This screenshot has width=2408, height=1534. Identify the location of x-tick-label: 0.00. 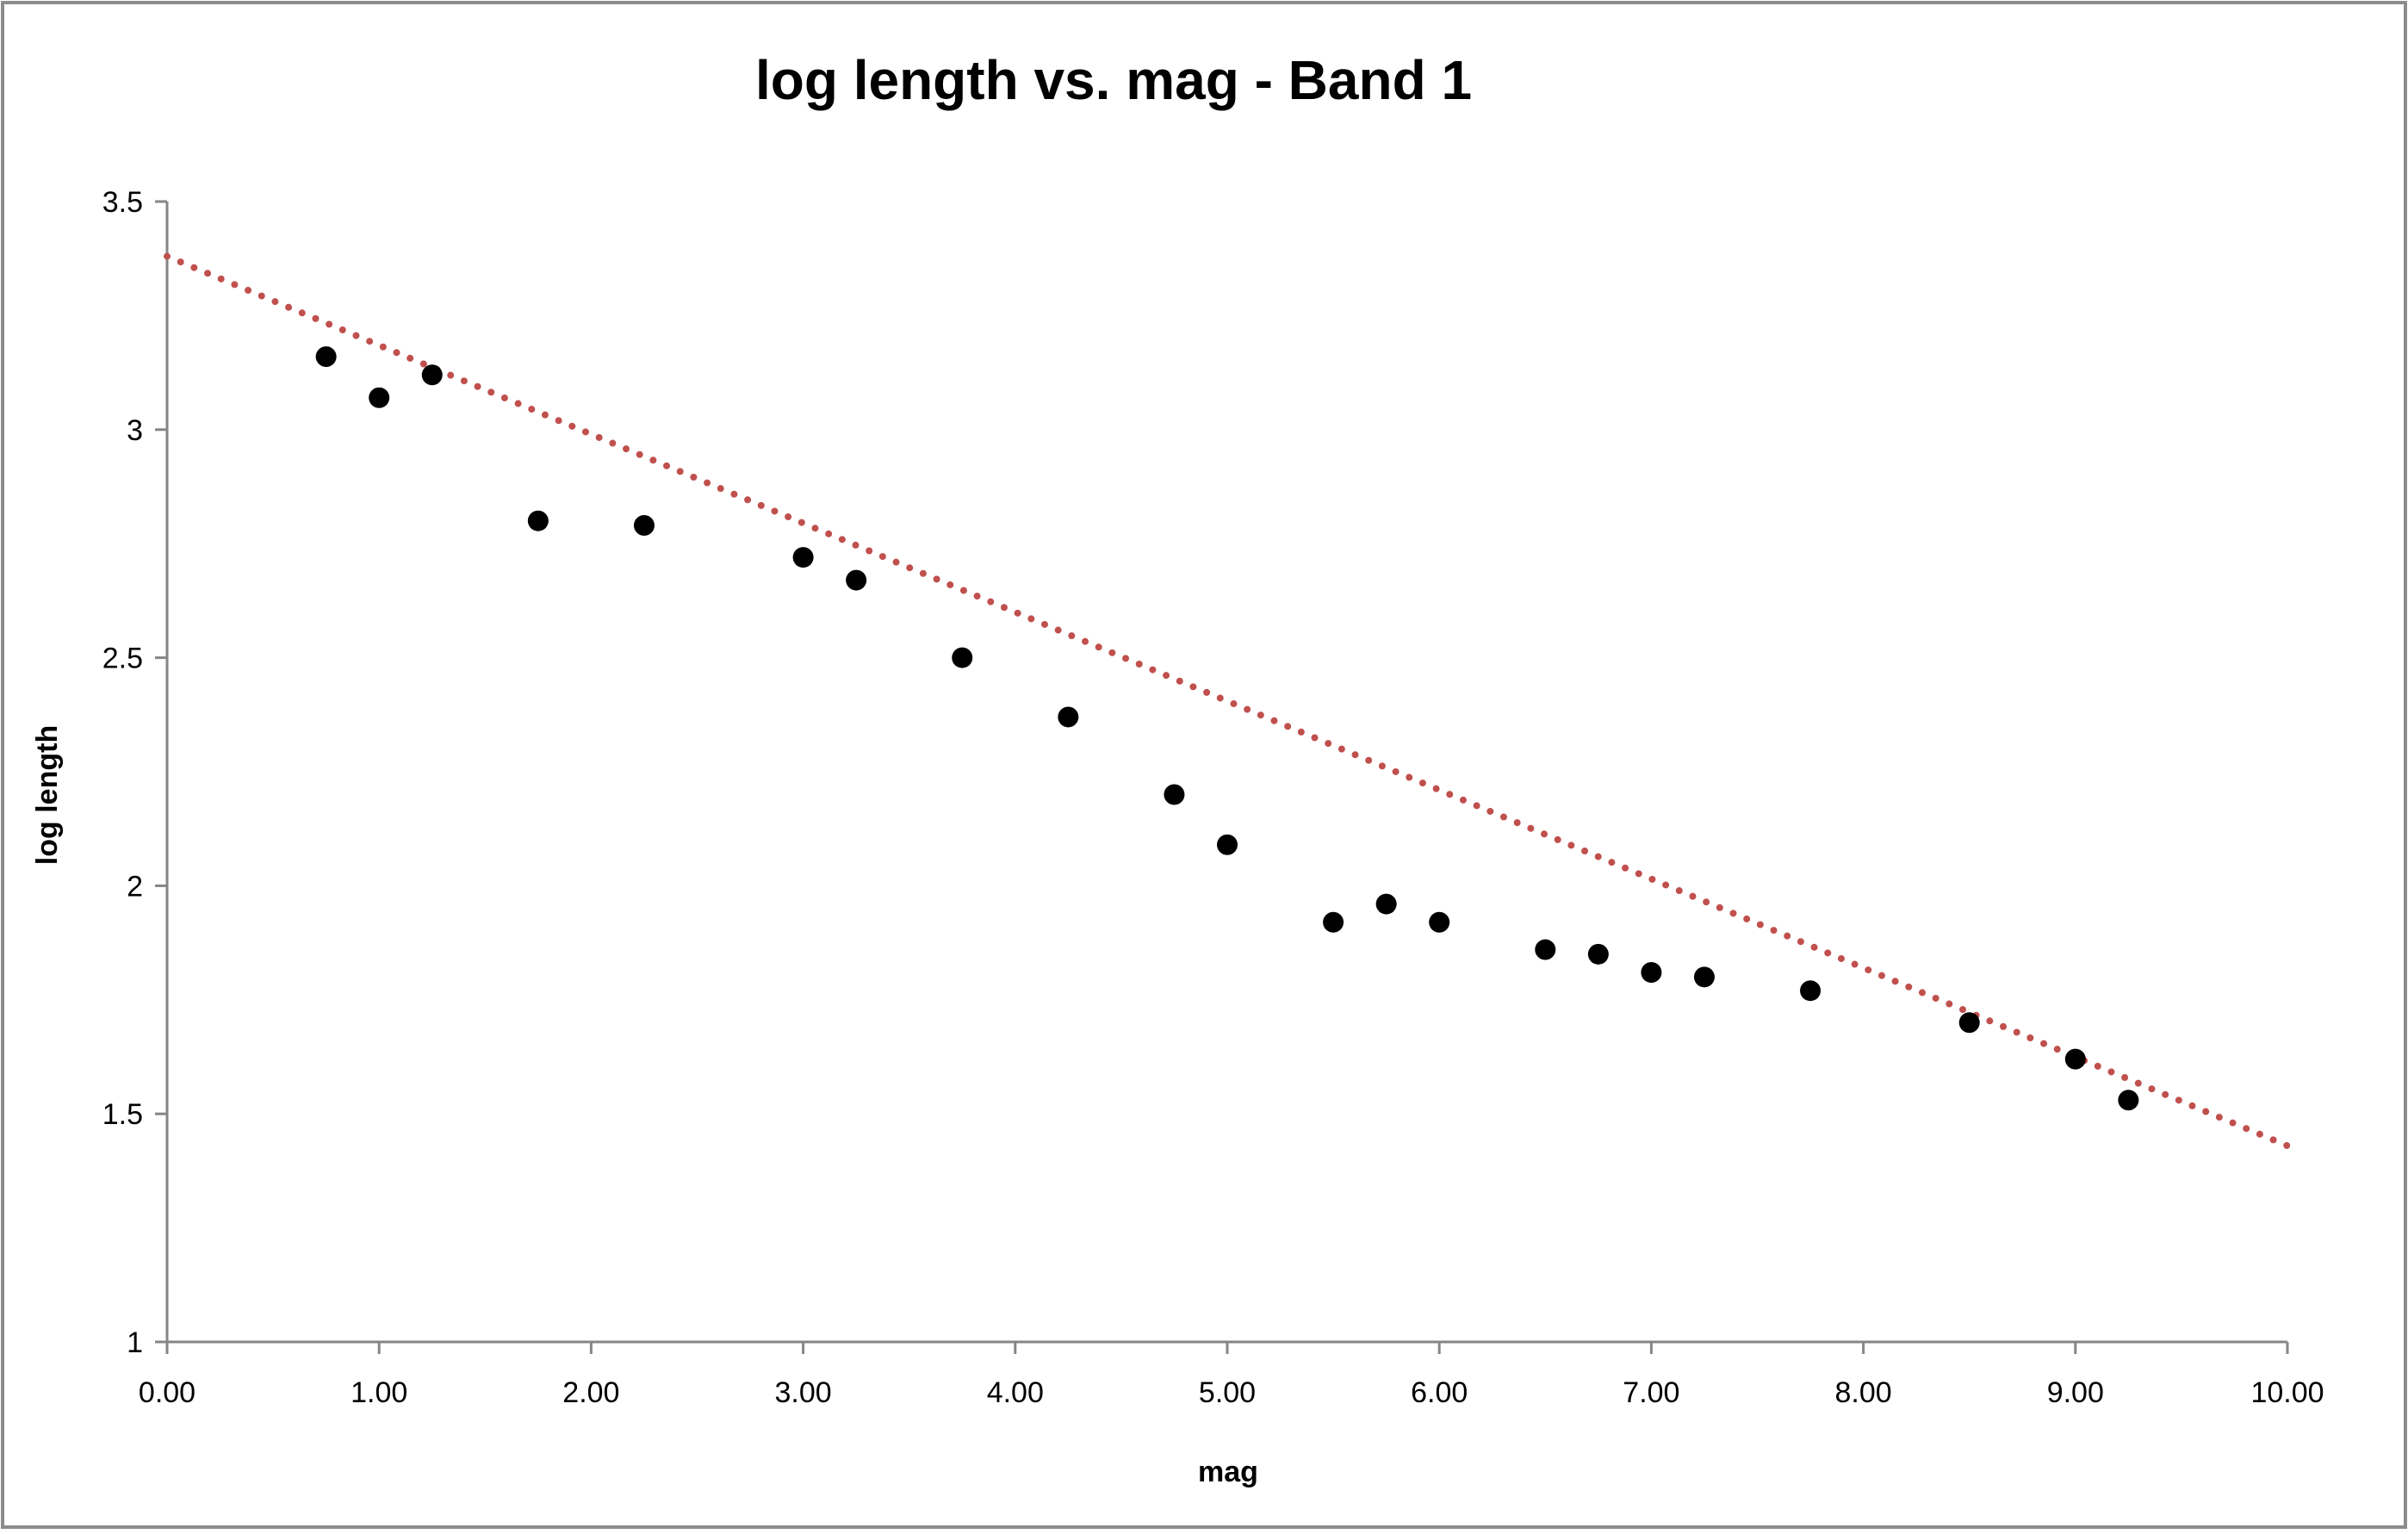
(167, 1392).